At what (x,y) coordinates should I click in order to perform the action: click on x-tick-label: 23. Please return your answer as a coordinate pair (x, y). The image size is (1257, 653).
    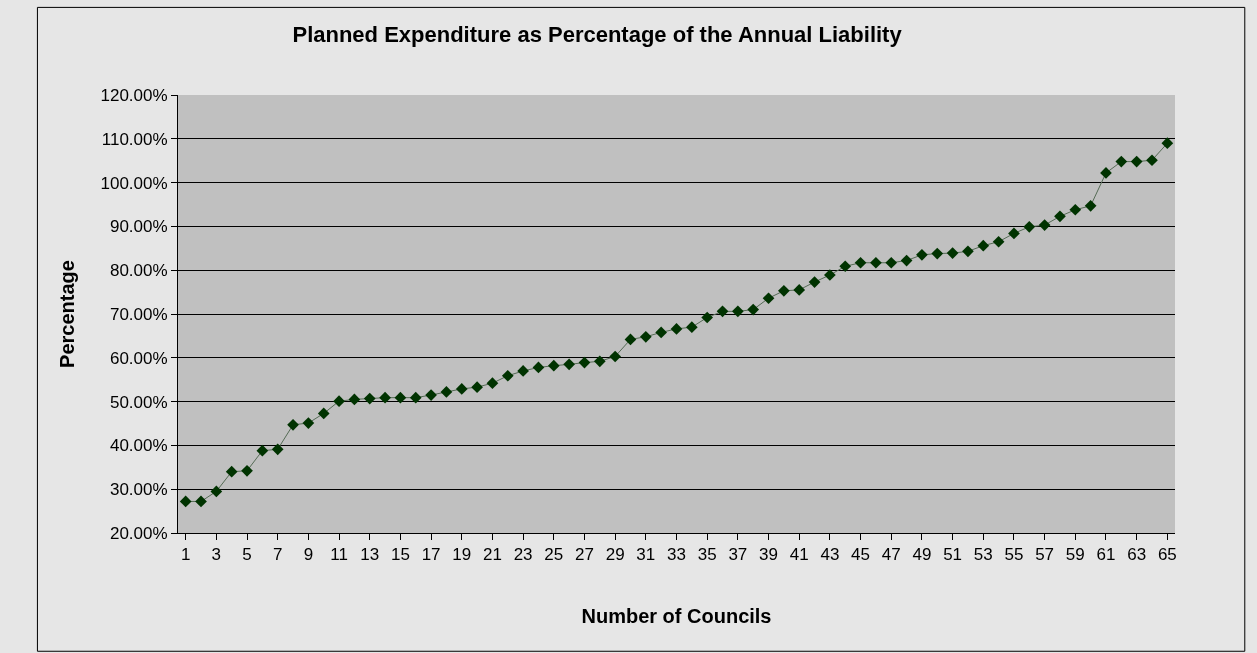
    Looking at the image, I should click on (523, 555).